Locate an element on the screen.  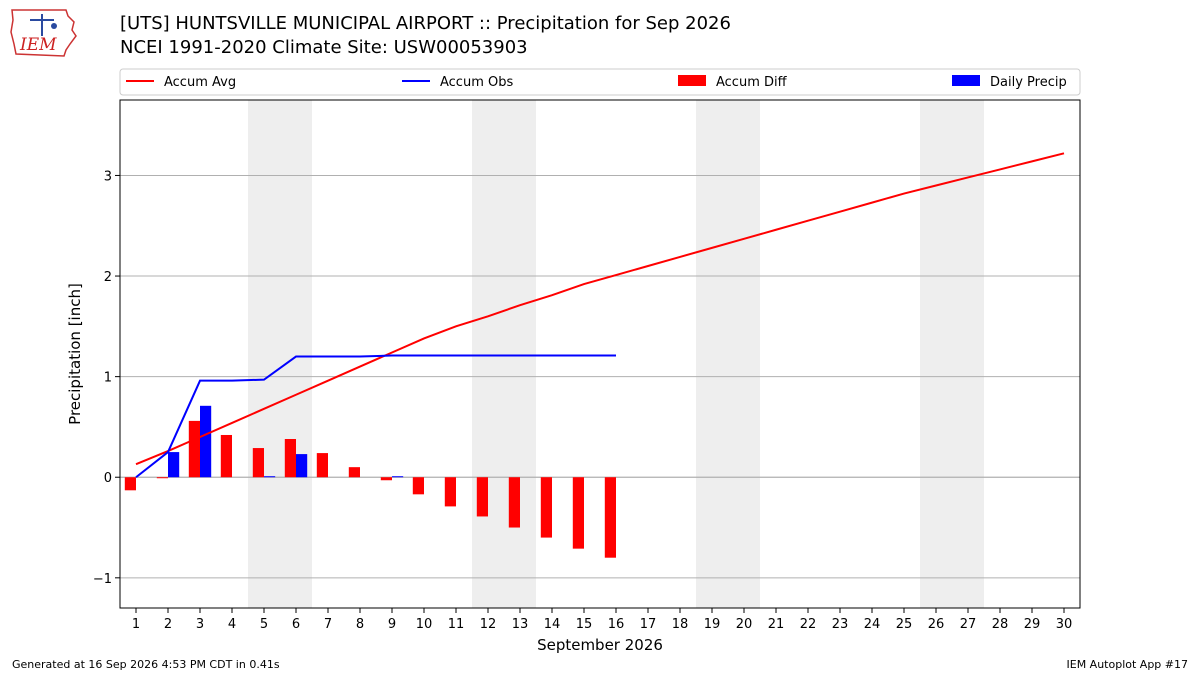
x-tick-label: 15 is located at coordinates (584, 624).